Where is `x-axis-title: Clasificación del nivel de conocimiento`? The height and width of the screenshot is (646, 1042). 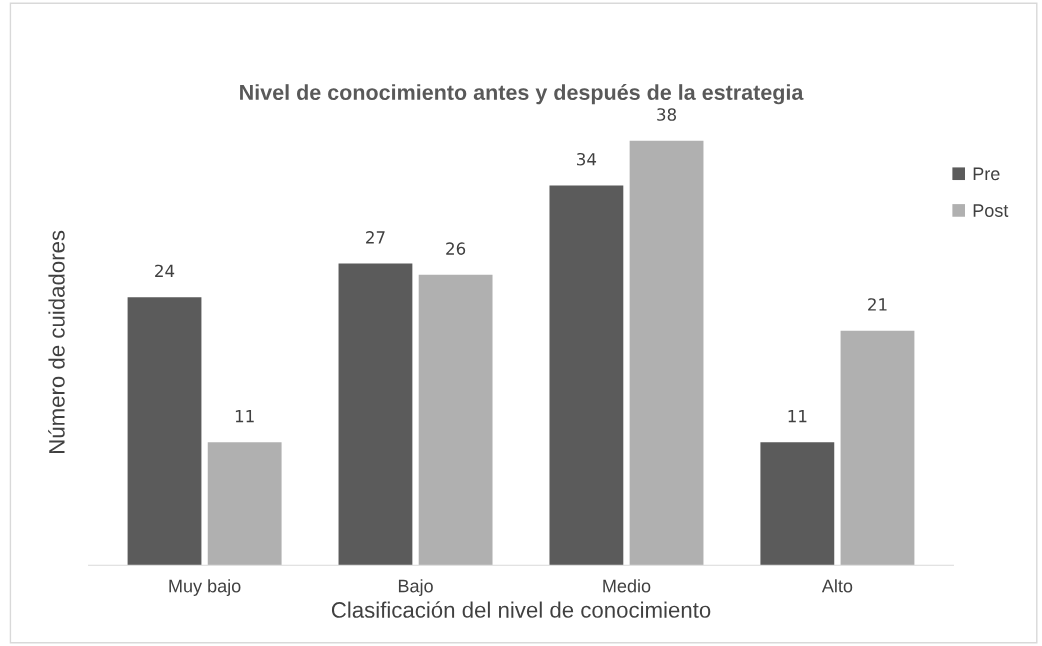 x-axis-title: Clasificación del nivel de conocimiento is located at coordinates (521, 609).